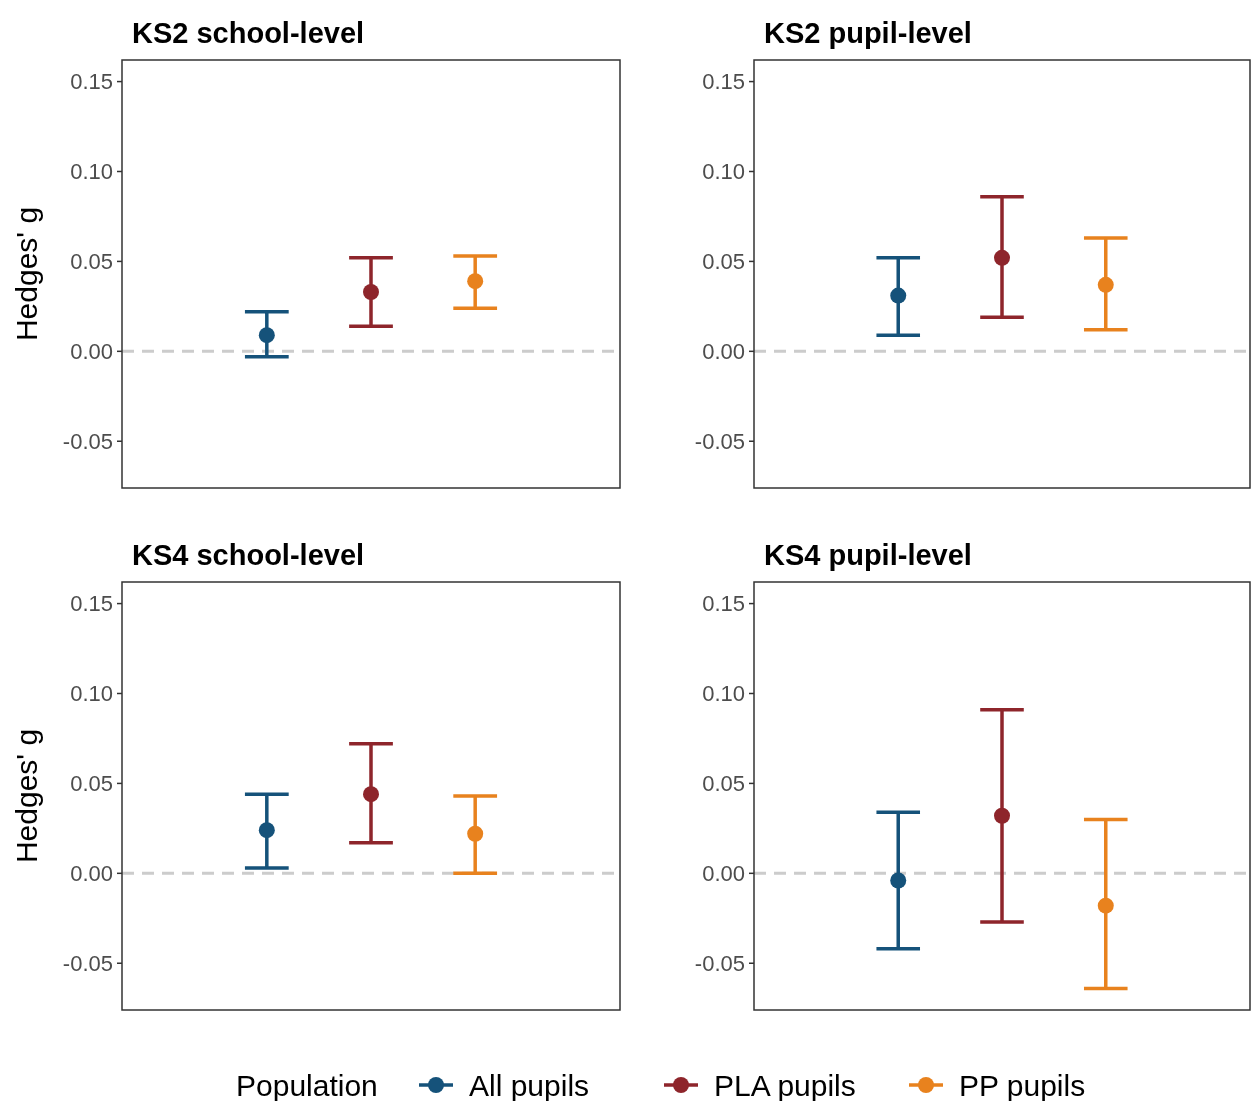  What do you see at coordinates (307, 1084) in the screenshot?
I see `legend-title: Population` at bounding box center [307, 1084].